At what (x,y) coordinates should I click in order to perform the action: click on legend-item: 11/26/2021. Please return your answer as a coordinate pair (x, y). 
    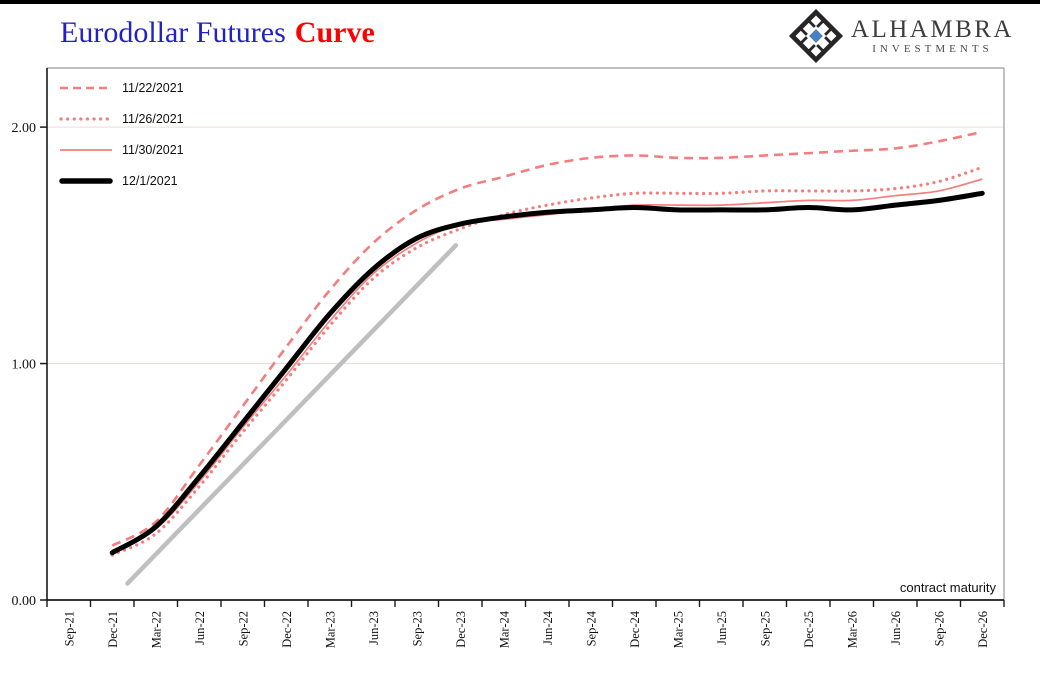
    Looking at the image, I should click on (121, 118).